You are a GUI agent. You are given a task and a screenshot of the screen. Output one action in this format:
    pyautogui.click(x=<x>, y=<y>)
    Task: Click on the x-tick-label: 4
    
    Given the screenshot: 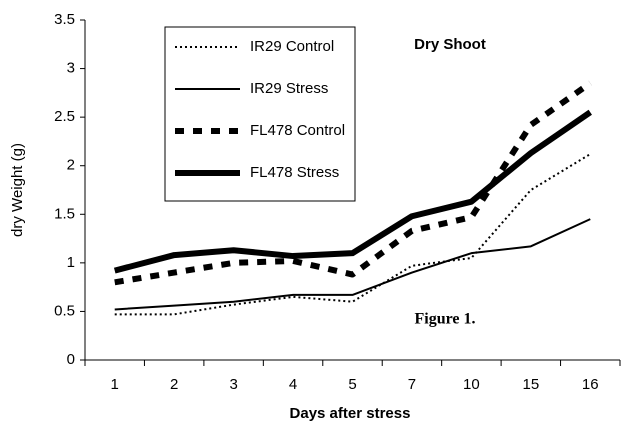 What is the action you would take?
    pyautogui.click(x=293, y=384)
    